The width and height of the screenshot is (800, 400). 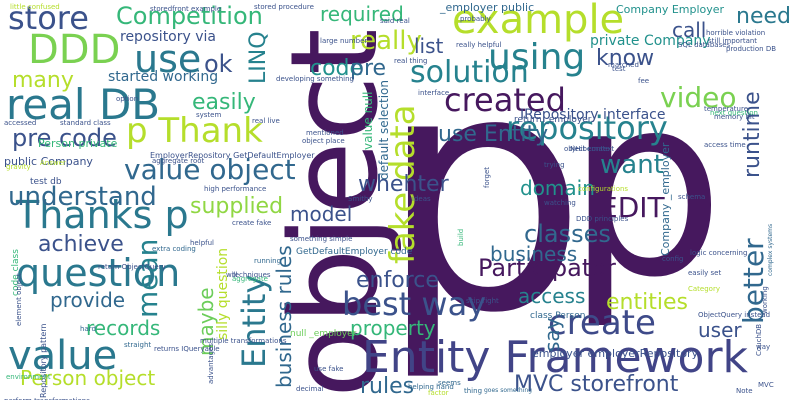 What do you see at coordinates (705, 273) in the screenshot?
I see `cloud-word: easily set` at bounding box center [705, 273].